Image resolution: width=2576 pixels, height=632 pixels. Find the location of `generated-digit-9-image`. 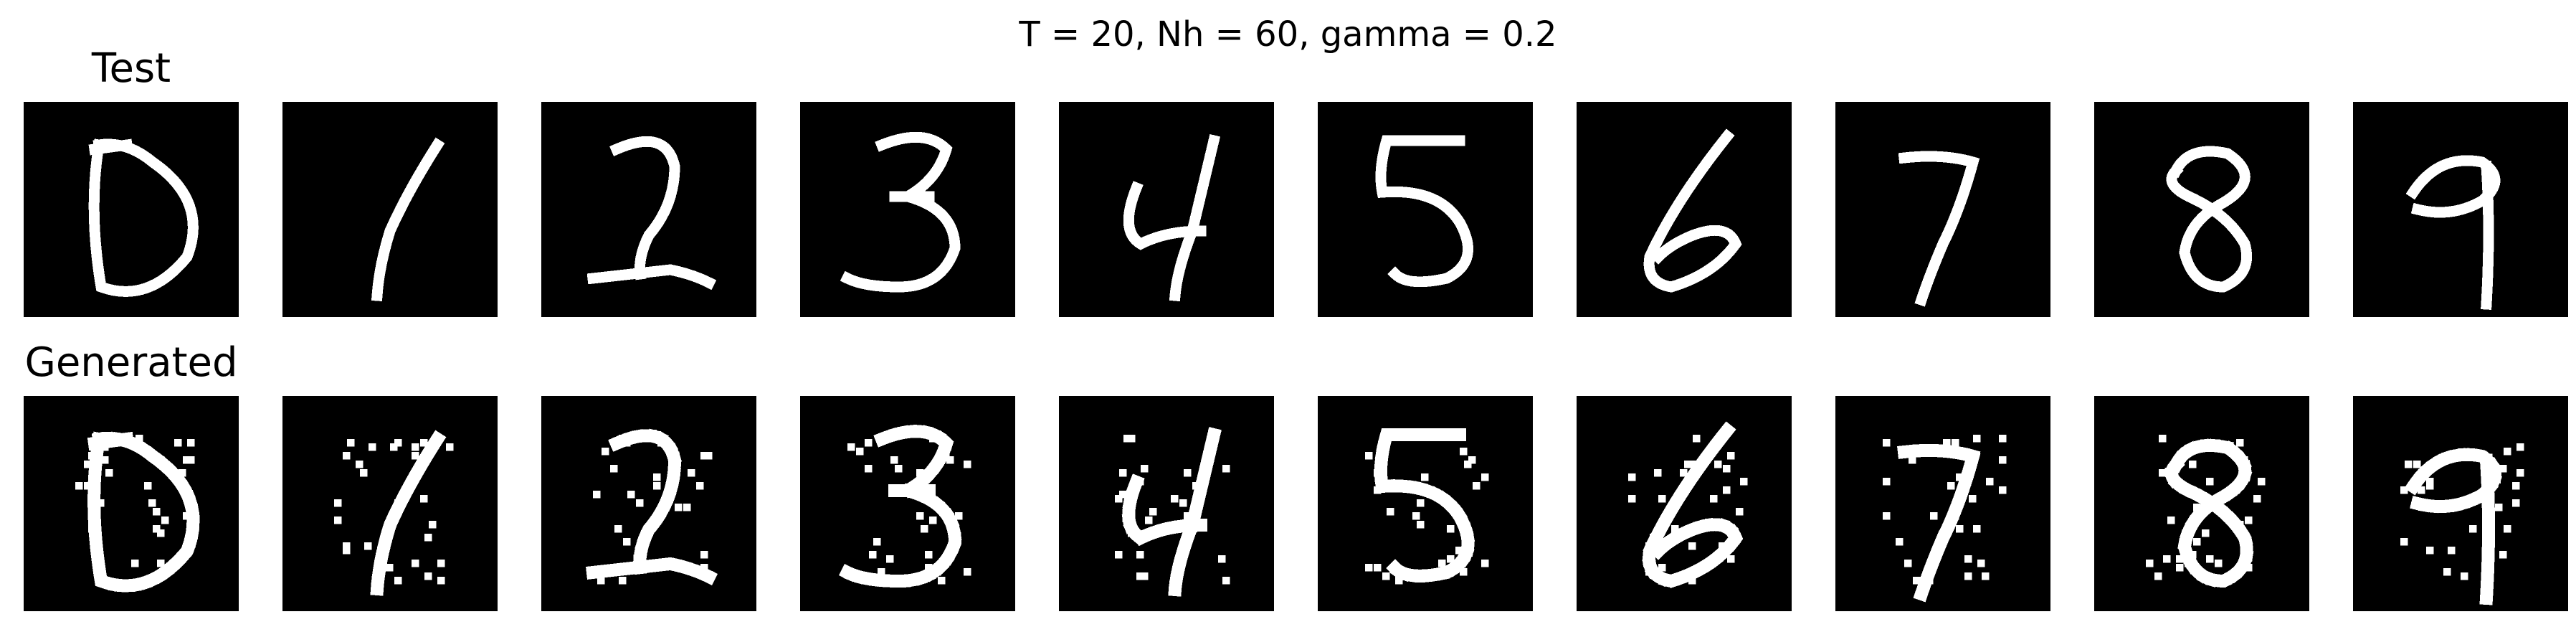

generated-digit-9-image is located at coordinates (2461, 503).